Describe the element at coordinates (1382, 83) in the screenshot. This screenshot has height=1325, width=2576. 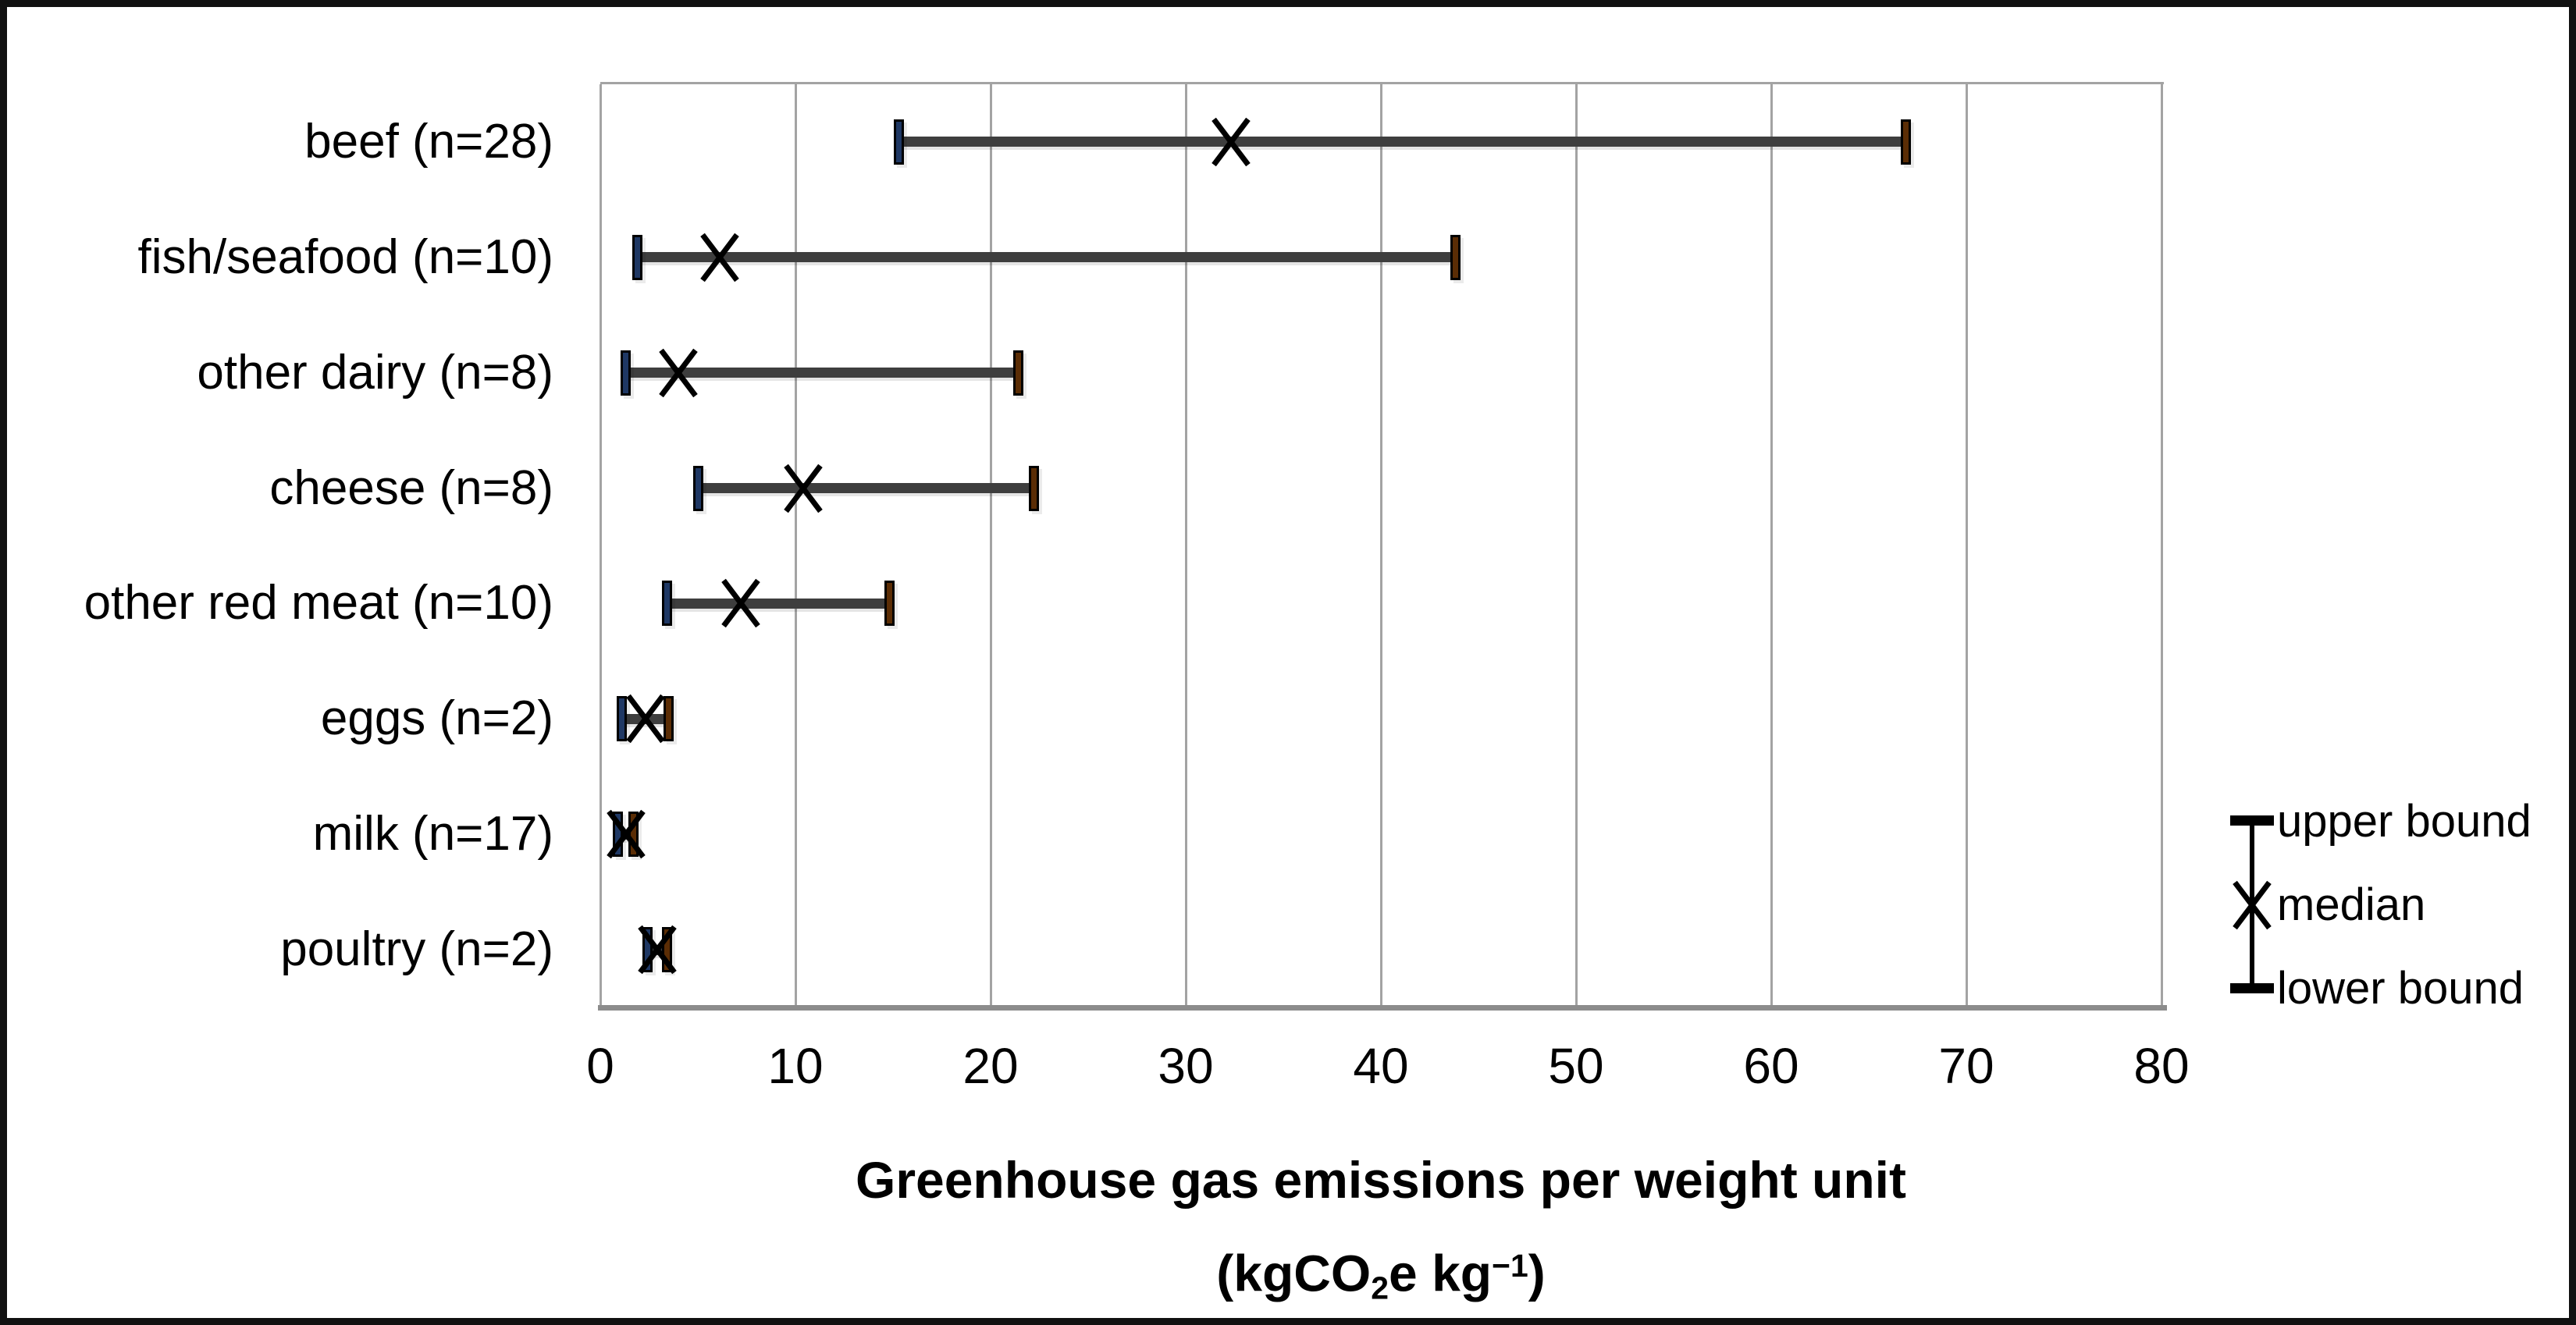
I see `plot-top-border` at that location.